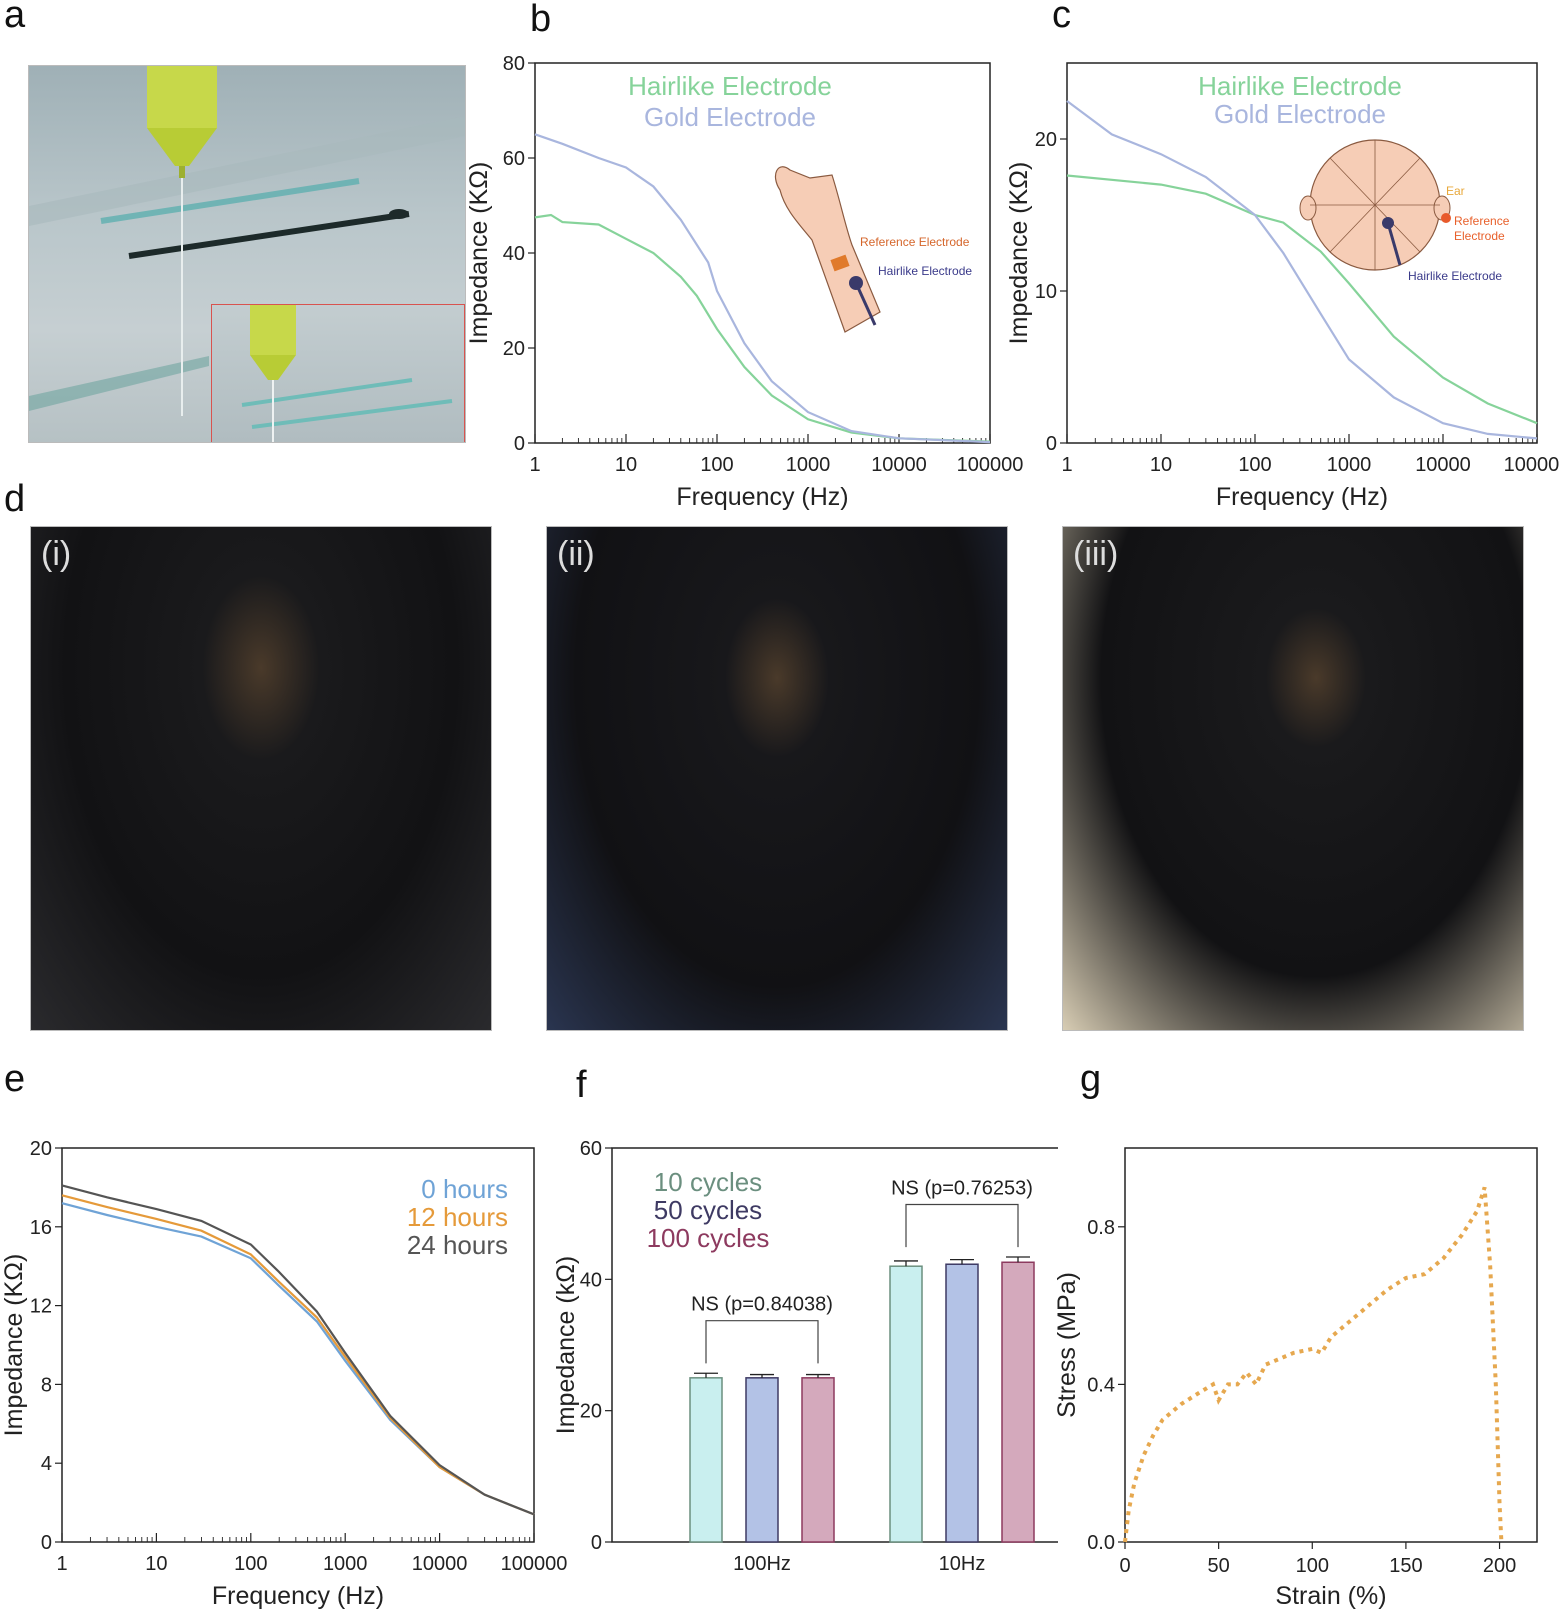  Describe the element at coordinates (261, 778) in the screenshot. I see `head-photo-i: (i)` at that location.